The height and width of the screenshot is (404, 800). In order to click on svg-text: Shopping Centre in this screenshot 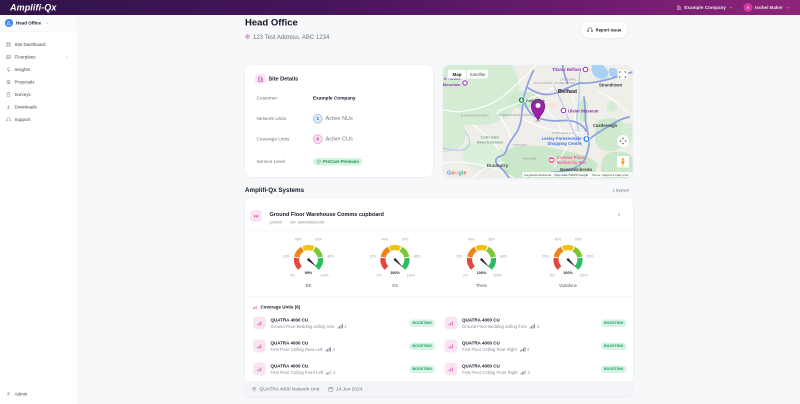, I will do `click(564, 143)`.